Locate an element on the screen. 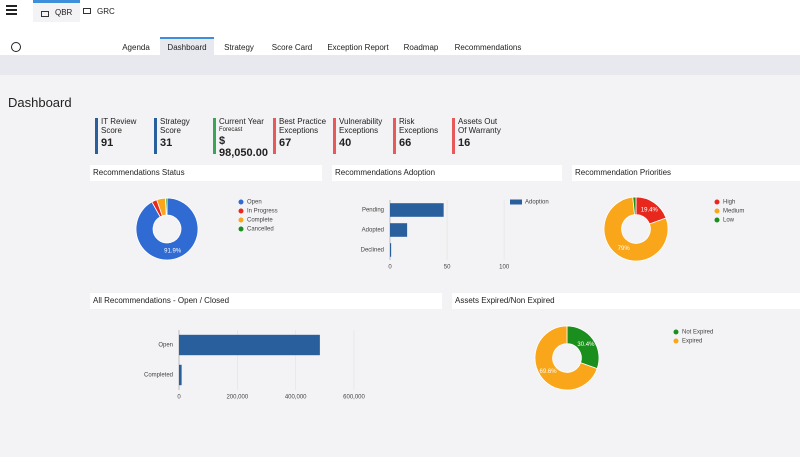  chart-title: Recommendations Adoption is located at coordinates (385, 172).